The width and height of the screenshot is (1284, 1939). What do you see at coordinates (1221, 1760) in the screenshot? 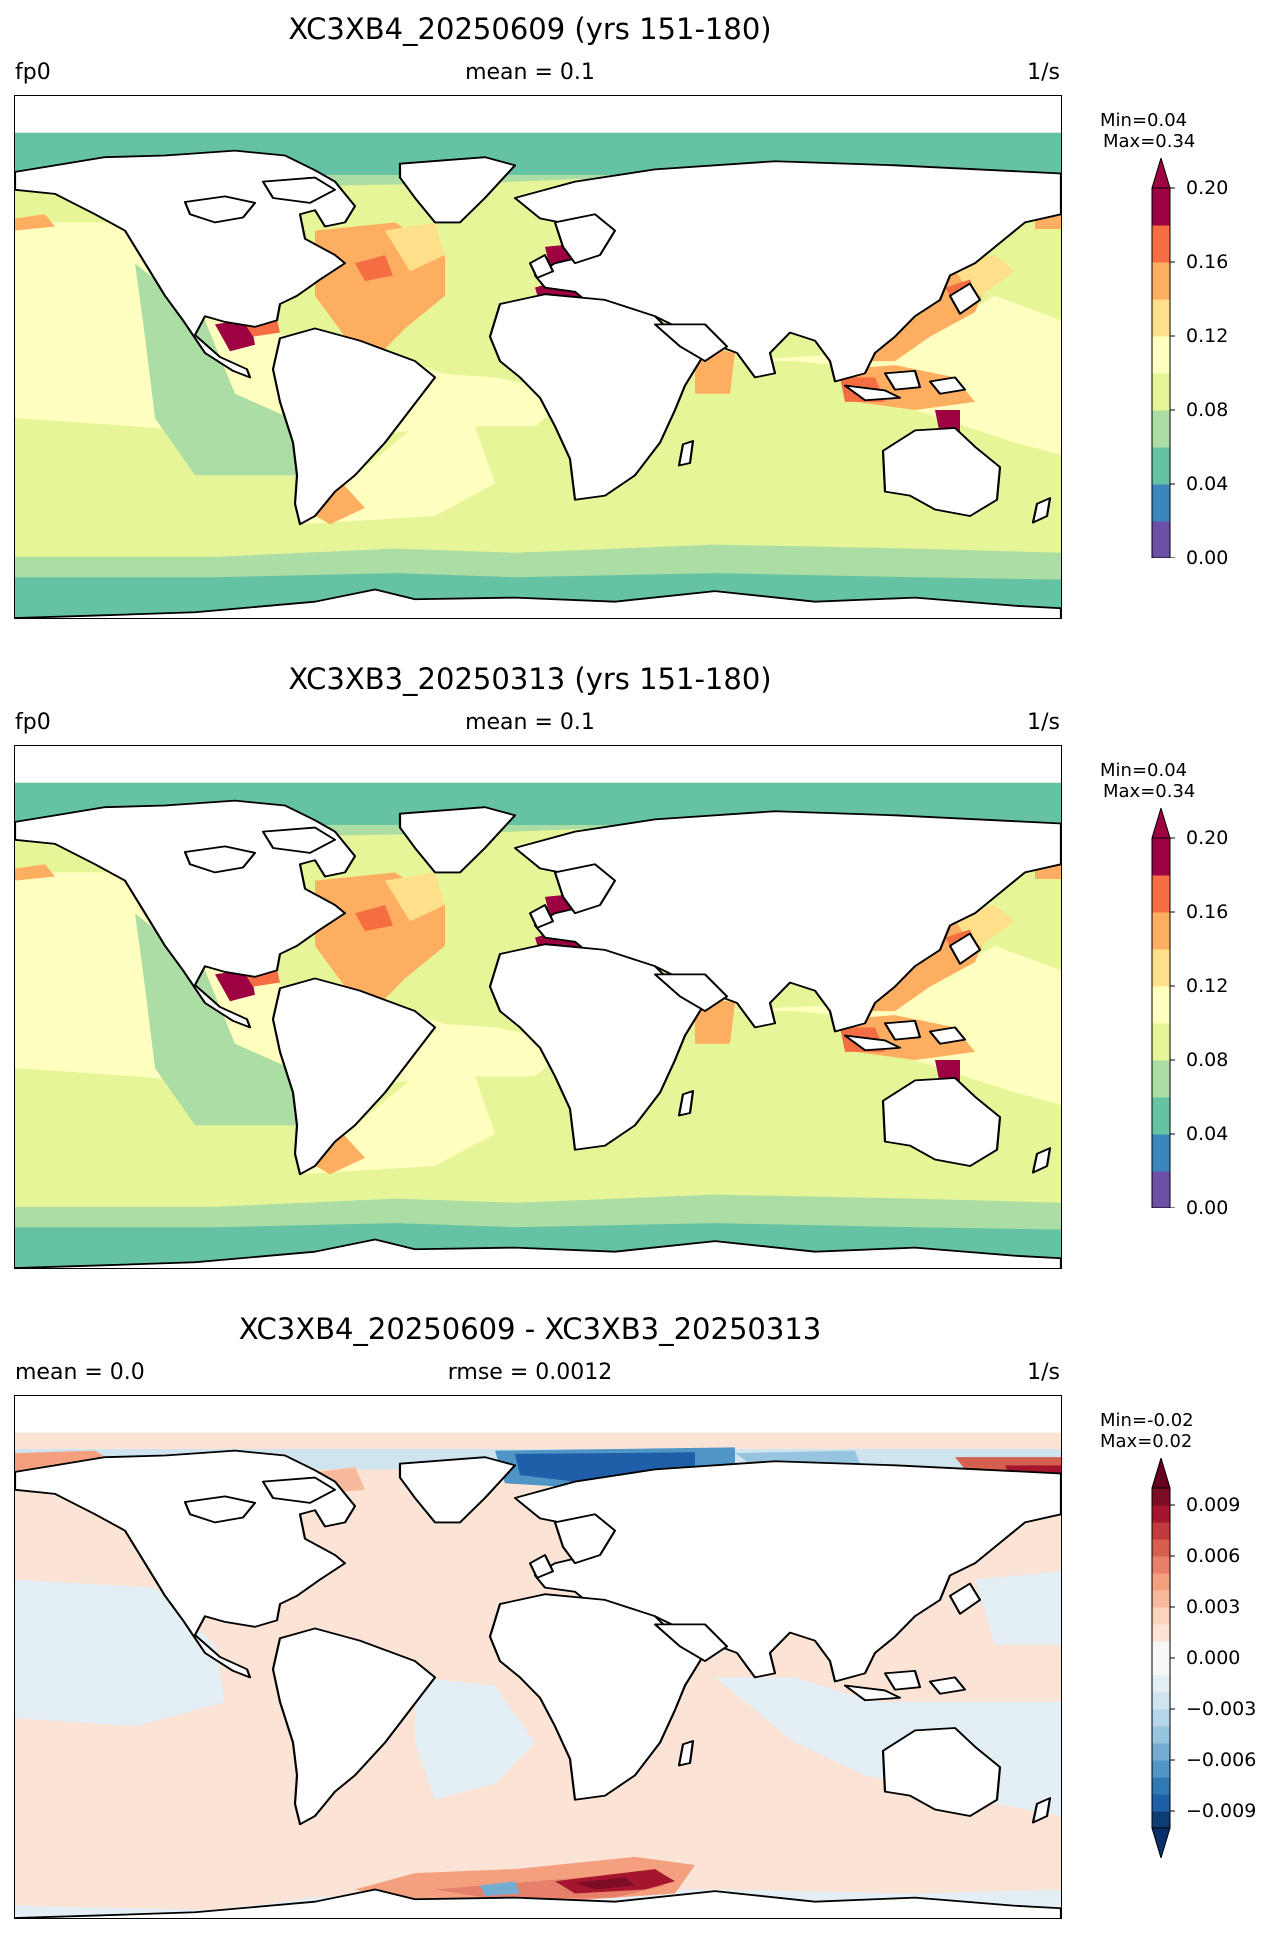
I see `colorbar-tick-label: −0.006` at bounding box center [1221, 1760].